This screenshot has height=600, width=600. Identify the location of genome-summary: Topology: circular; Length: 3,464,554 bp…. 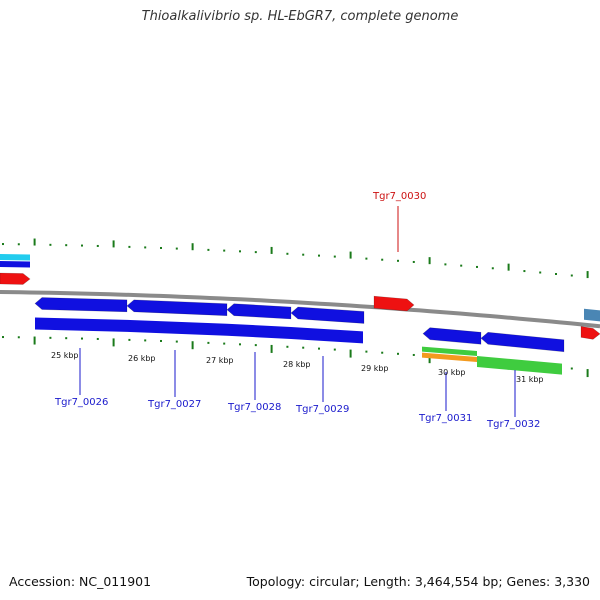
(418, 581).